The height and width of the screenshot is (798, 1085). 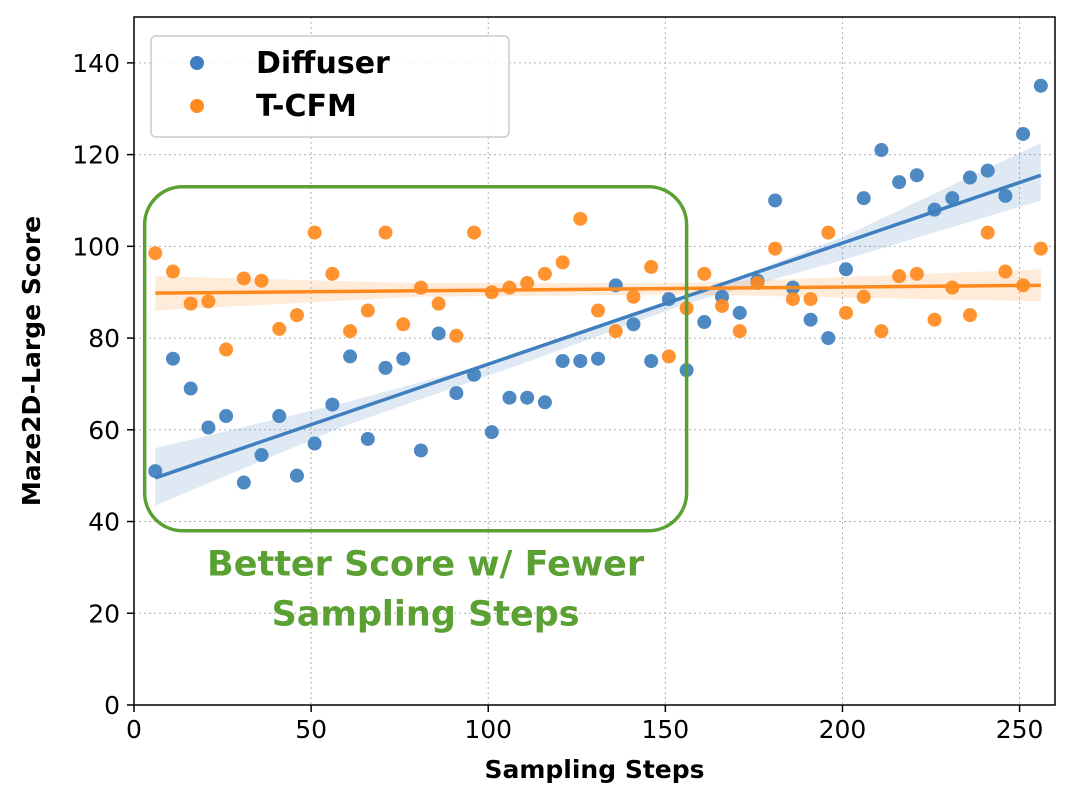 I want to click on y-axis-title: Maze2D-Large Score, so click(x=31, y=361).